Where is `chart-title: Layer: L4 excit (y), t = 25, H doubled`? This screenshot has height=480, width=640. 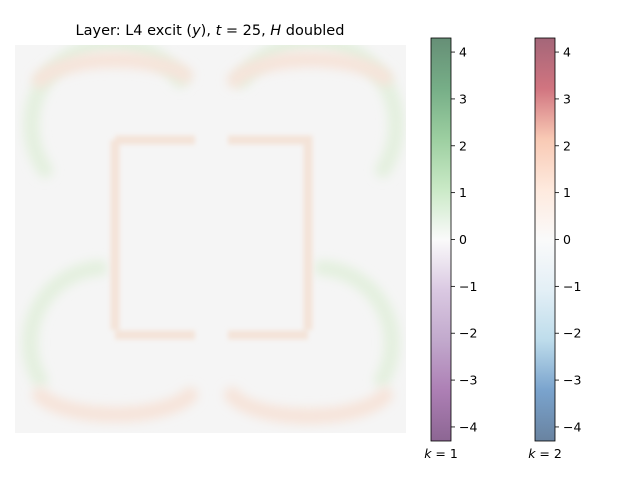 chart-title: Layer: L4 excit (y), t = 25, H doubled is located at coordinates (210, 31).